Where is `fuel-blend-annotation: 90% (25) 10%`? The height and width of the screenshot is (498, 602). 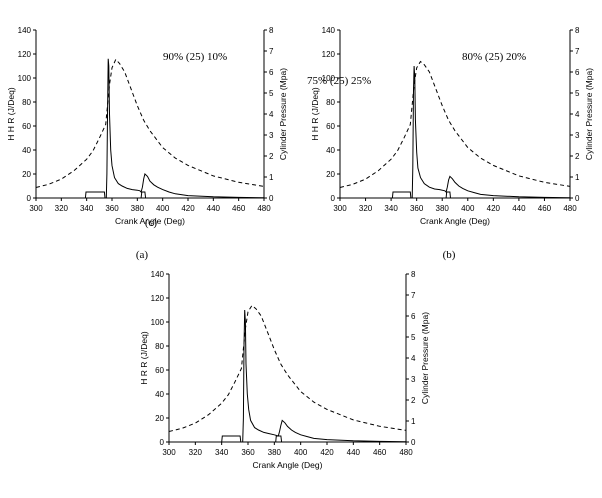 fuel-blend-annotation: 90% (25) 10% is located at coordinates (195, 57).